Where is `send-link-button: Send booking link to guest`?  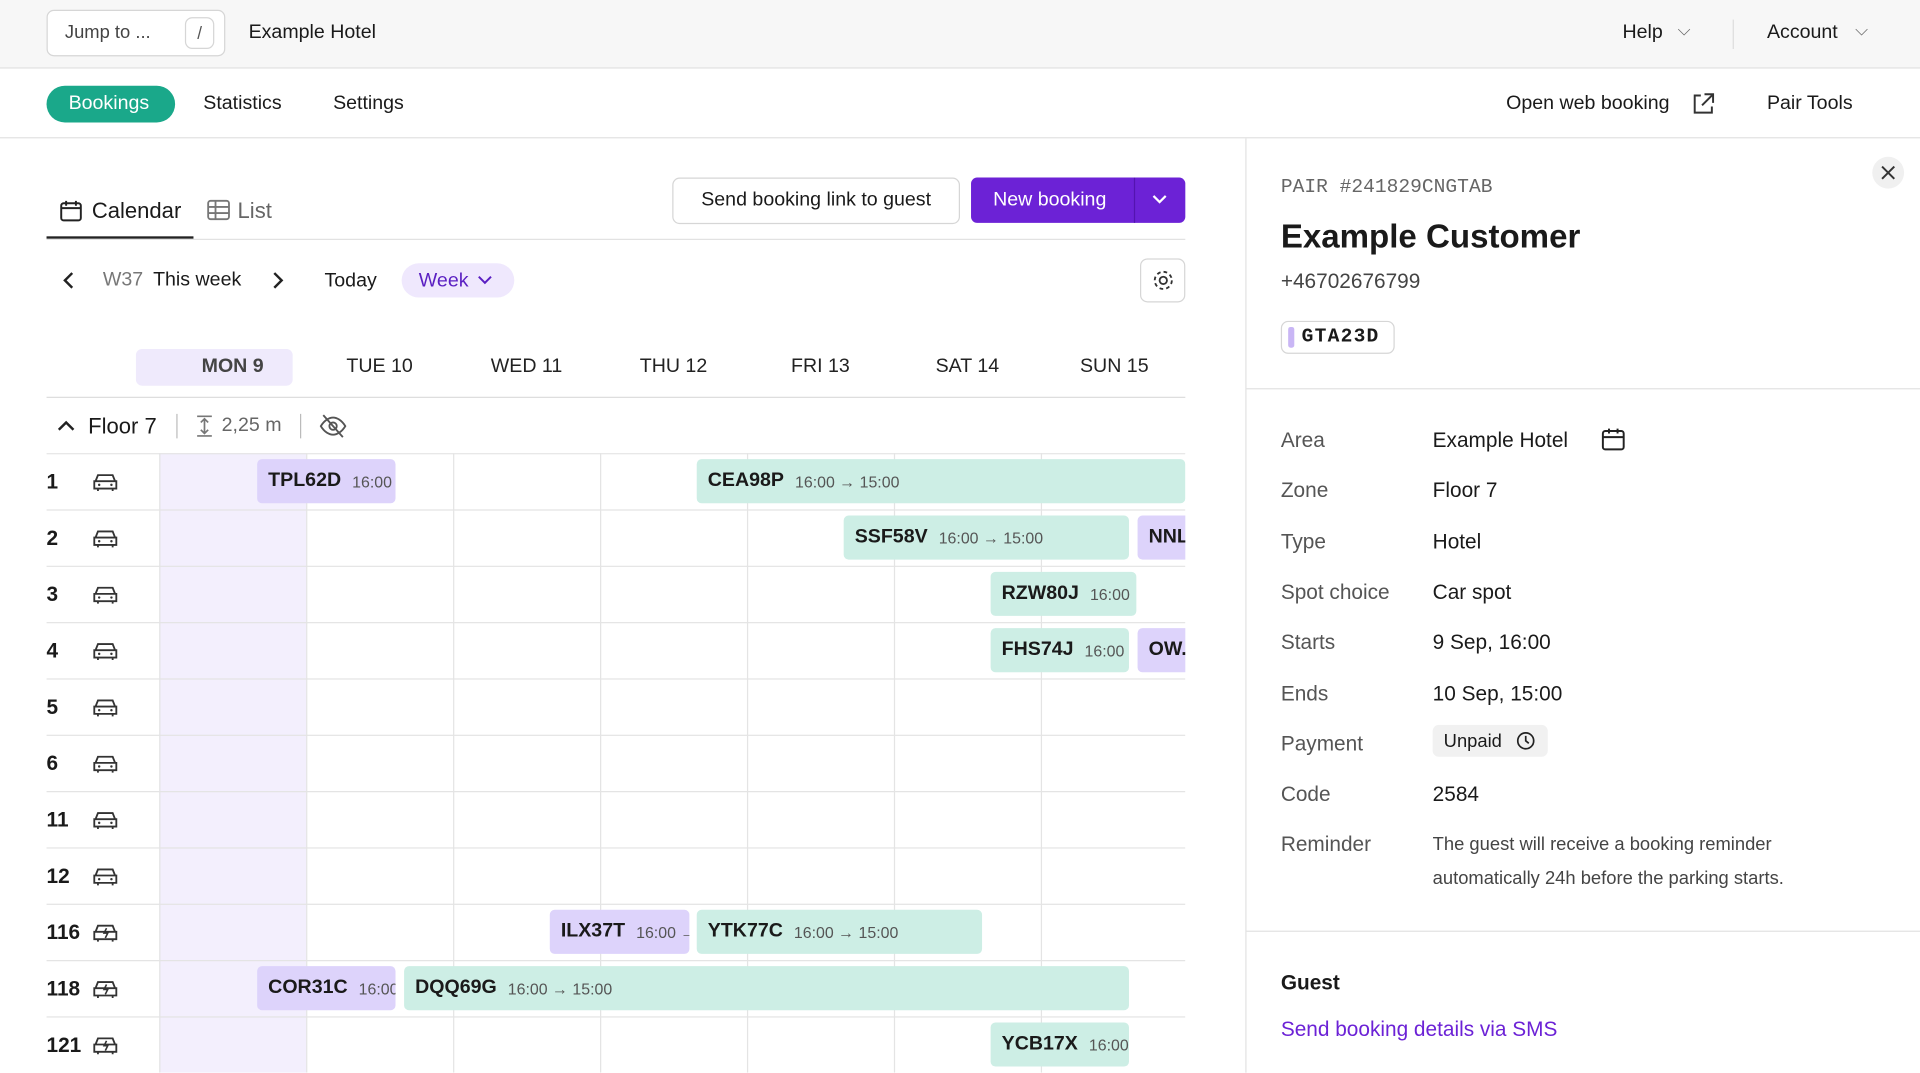
send-link-button: Send booking link to guest is located at coordinates (816, 201).